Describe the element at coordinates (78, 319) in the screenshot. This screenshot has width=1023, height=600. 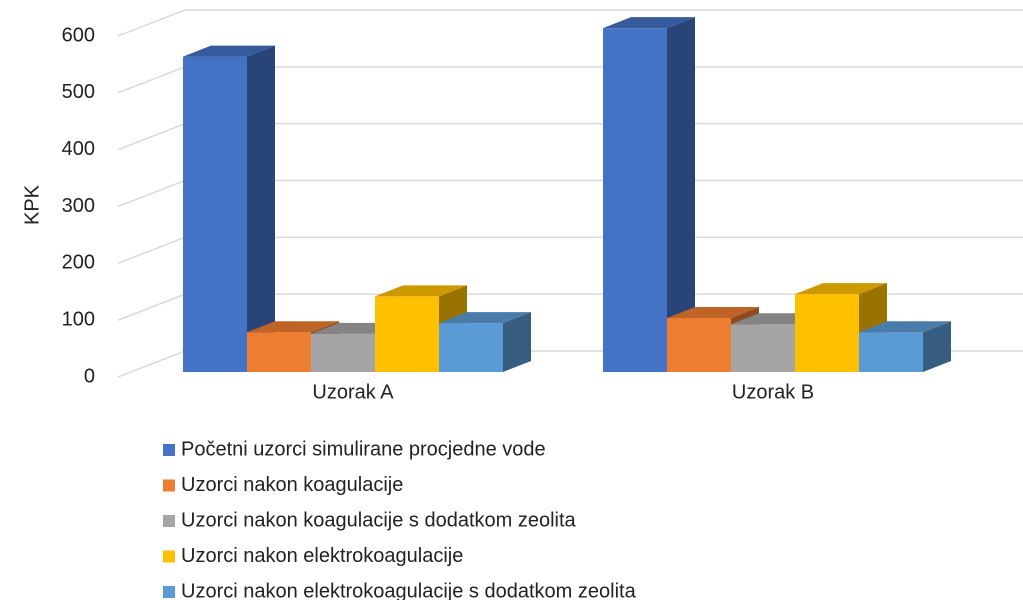
I see `y-tick-label: 100` at that location.